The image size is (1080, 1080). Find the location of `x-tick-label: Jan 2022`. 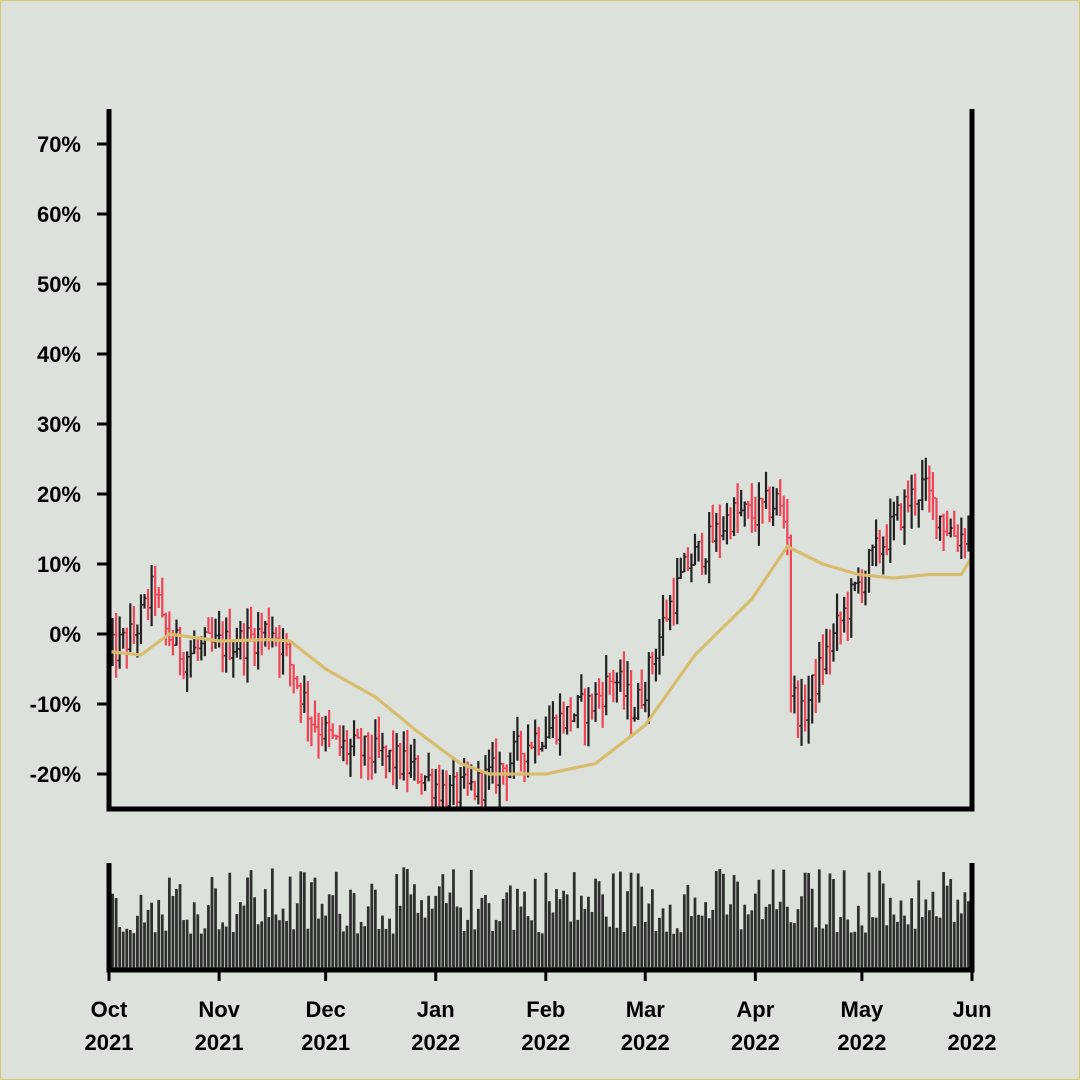

x-tick-label: Jan 2022 is located at coordinates (435, 1026).